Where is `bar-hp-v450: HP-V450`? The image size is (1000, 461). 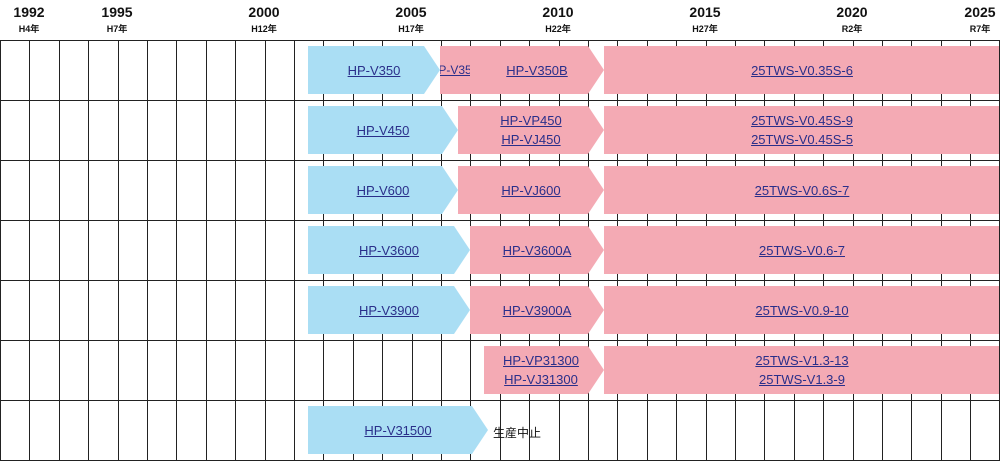 bar-hp-v450: HP-V450 is located at coordinates (383, 130).